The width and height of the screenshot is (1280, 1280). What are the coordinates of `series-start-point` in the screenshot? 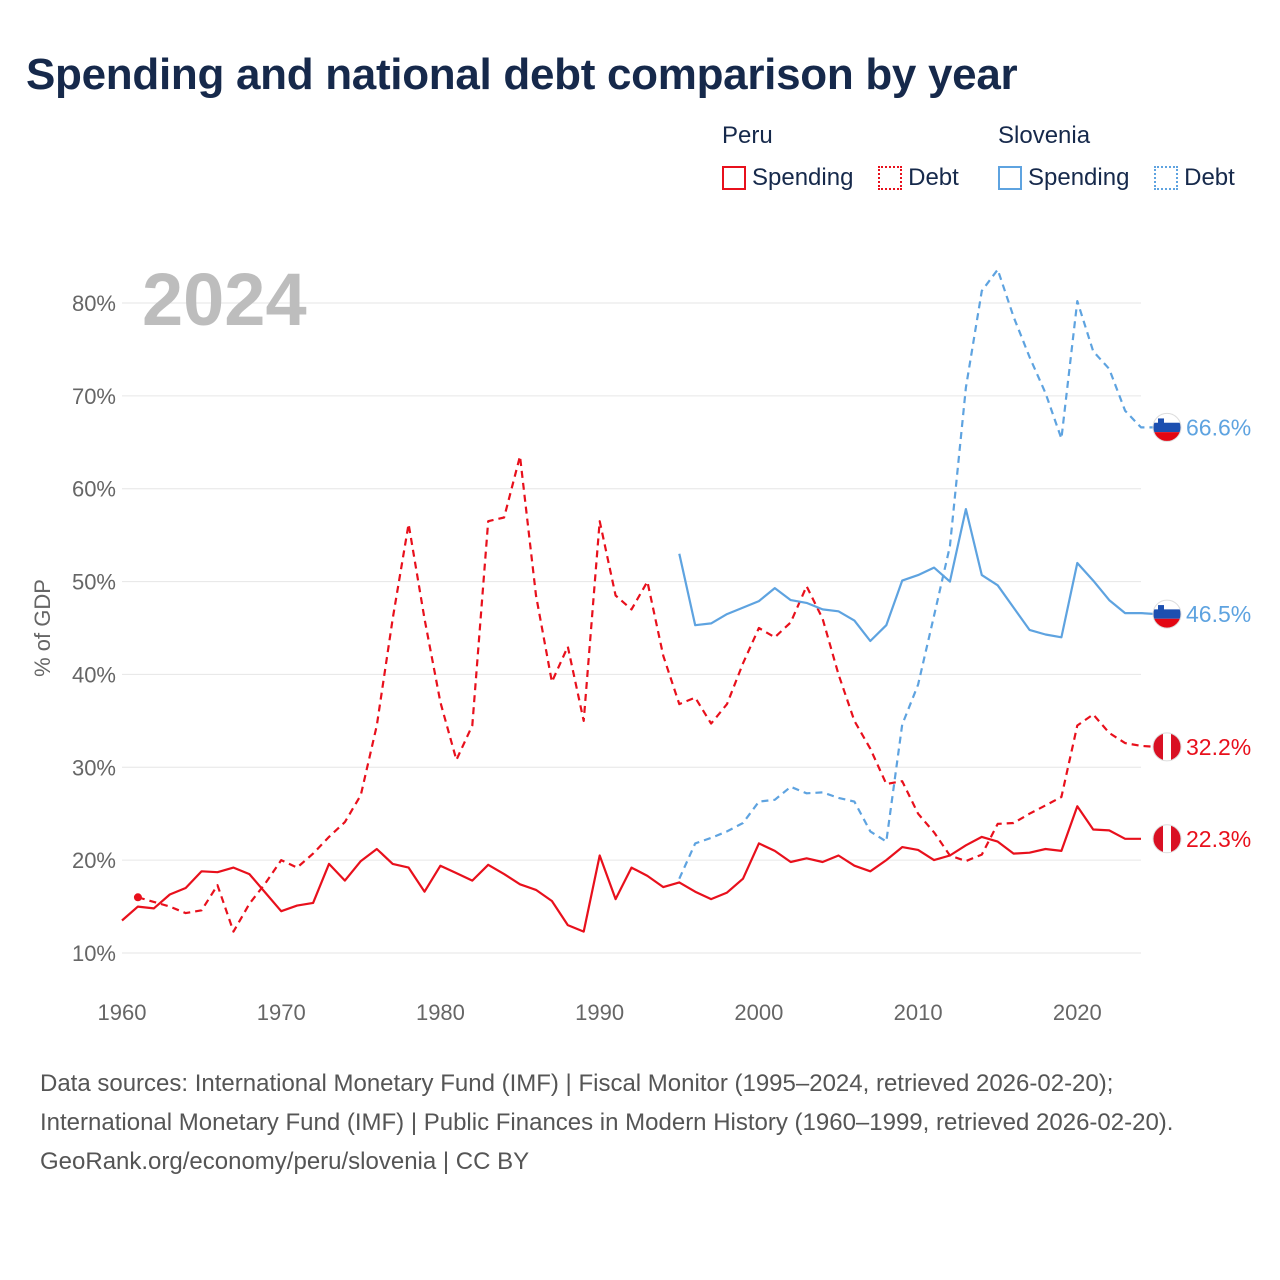 It's located at (137, 897).